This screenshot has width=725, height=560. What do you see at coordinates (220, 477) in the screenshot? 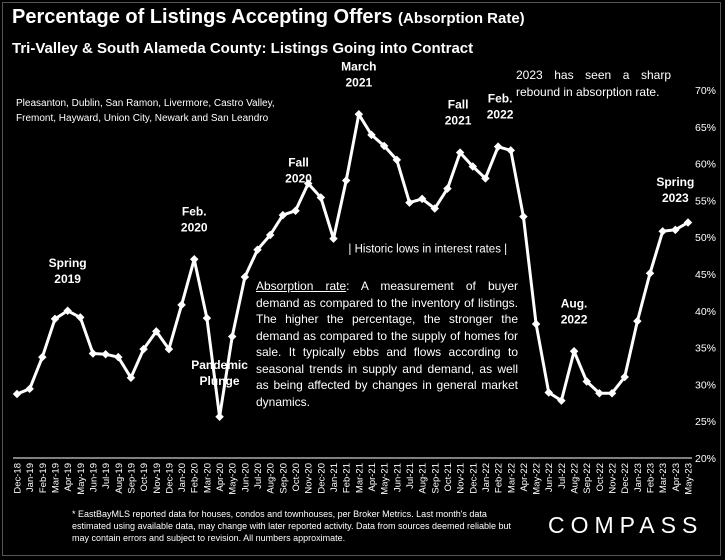
I see `x-tick-label: Apr-20` at bounding box center [220, 477].